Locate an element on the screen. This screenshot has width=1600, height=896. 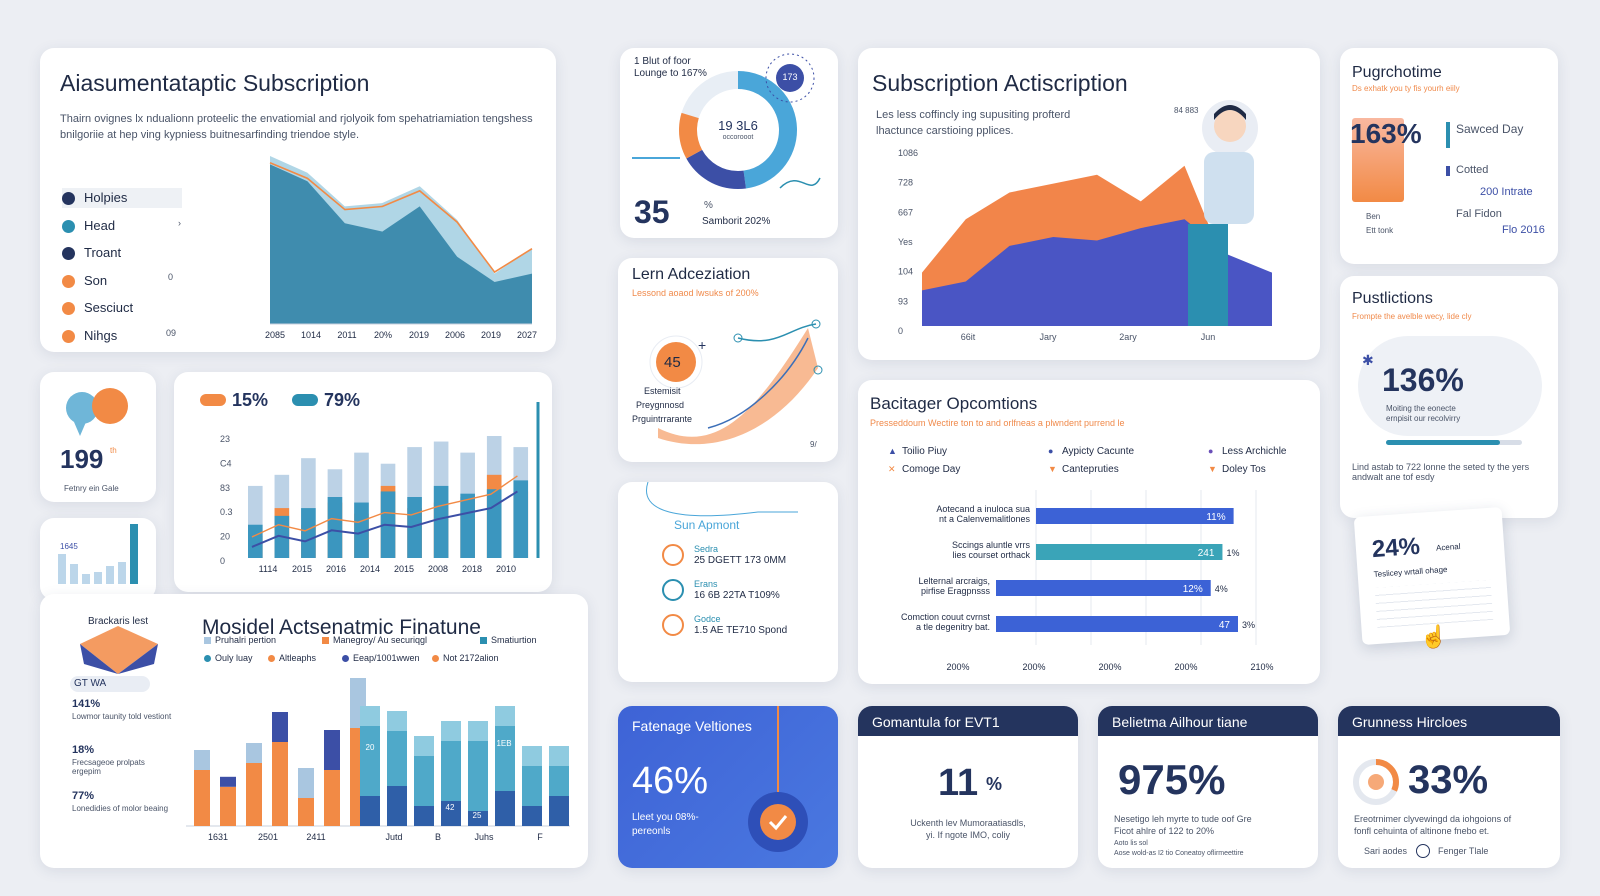
list-value: 1.5 AE TE710 Spond is located at coordinates (741, 630).